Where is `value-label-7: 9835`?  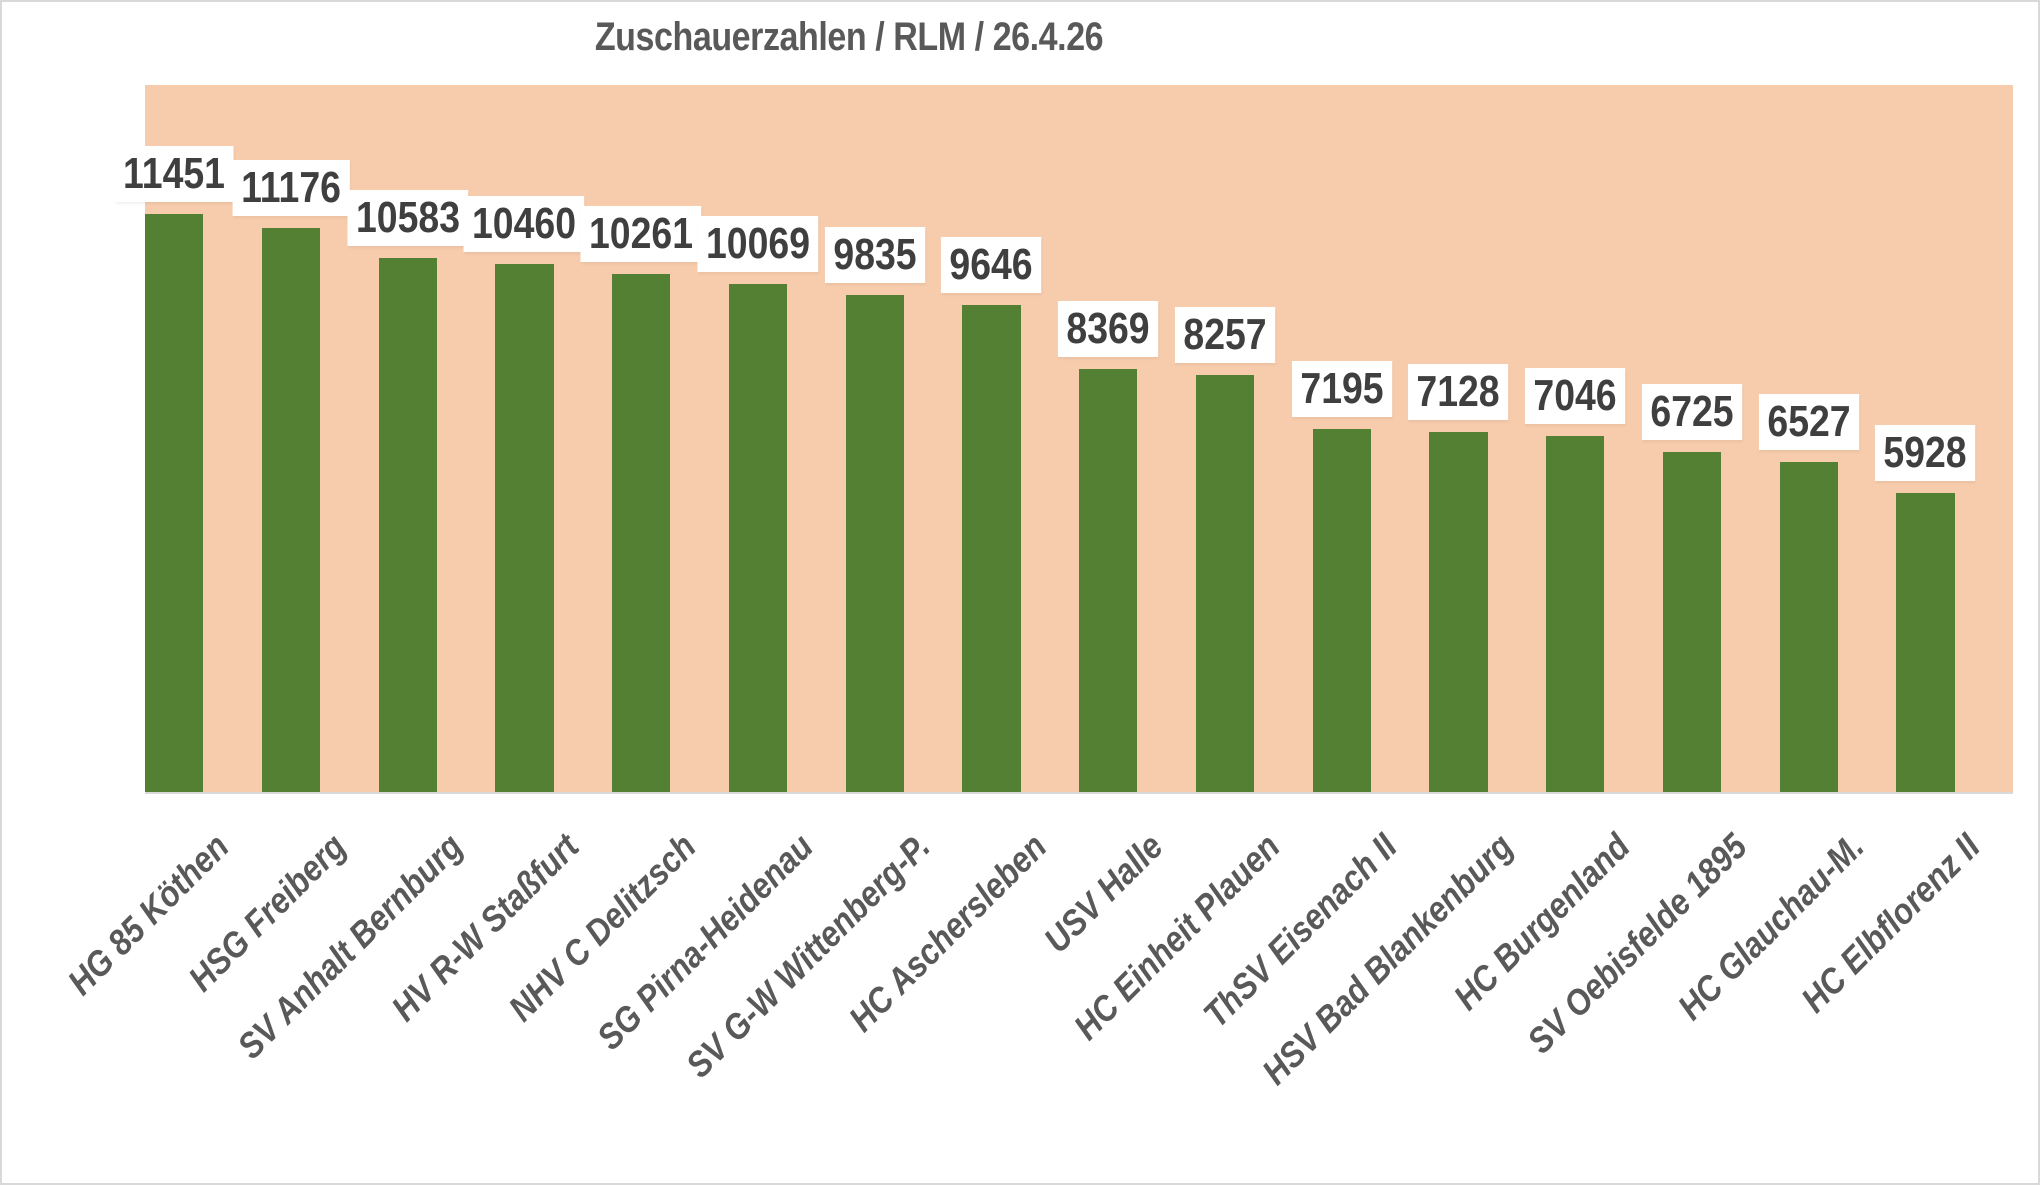 value-label-7: 9835 is located at coordinates (874, 255).